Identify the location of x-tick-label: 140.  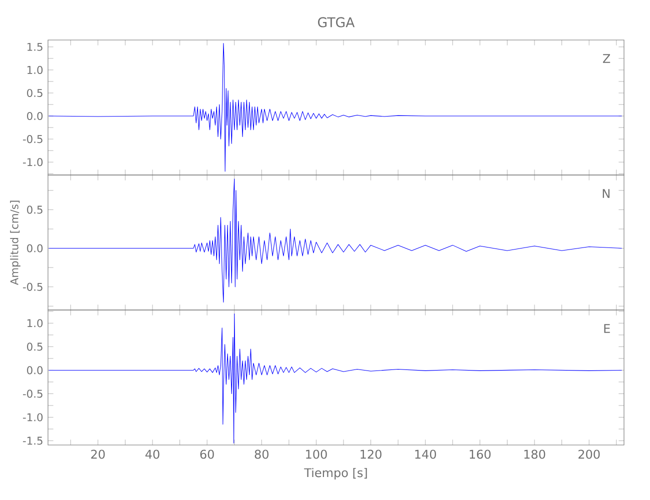
(425, 454).